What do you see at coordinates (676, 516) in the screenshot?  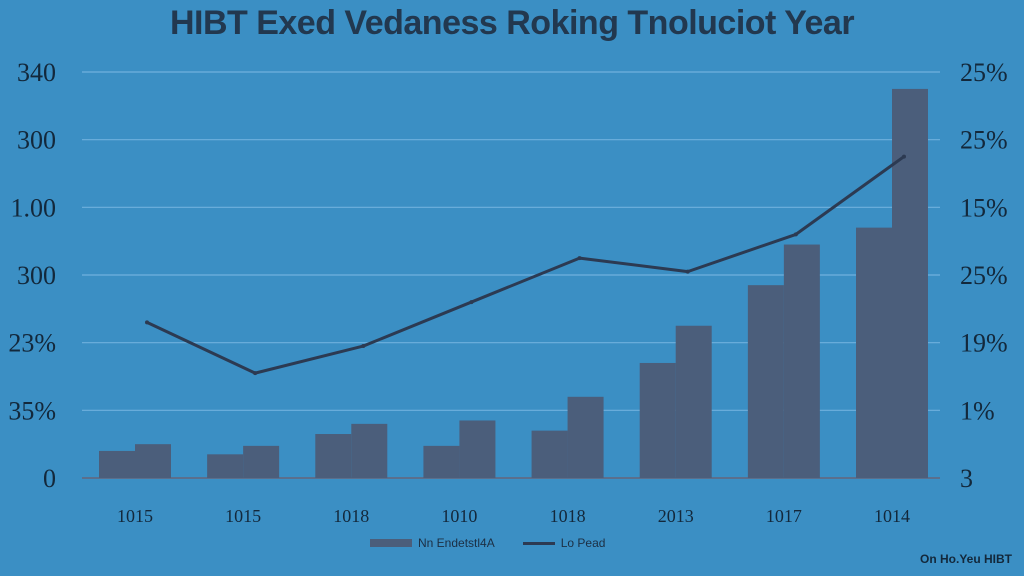 I see `x-tick-label: 2013` at bounding box center [676, 516].